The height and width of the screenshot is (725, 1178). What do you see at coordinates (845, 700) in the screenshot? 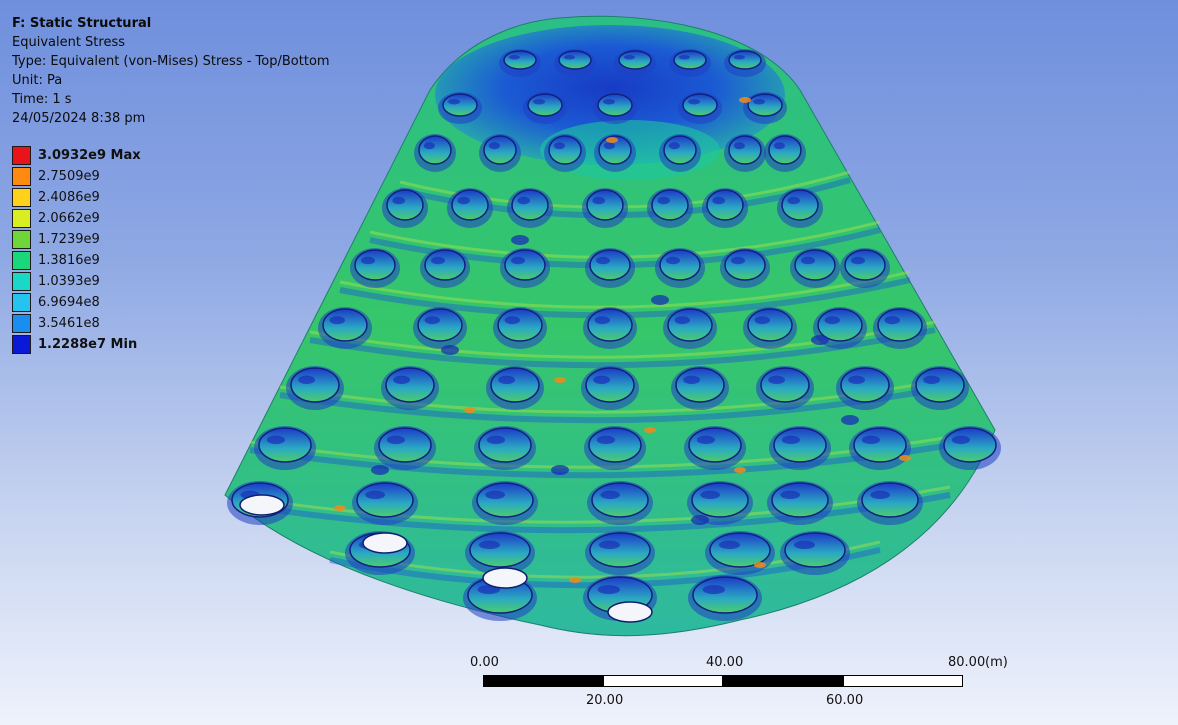
I see `scale-label-60: 60.00` at bounding box center [845, 700].